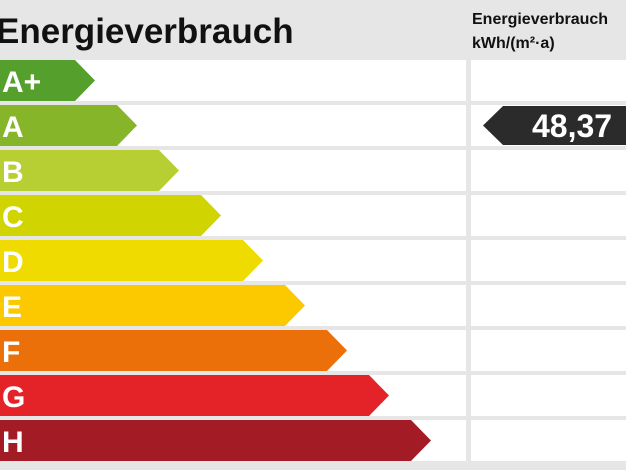 The height and width of the screenshot is (470, 626). What do you see at coordinates (147, 31) in the screenshot?
I see `title: Energieverbrauch` at bounding box center [147, 31].